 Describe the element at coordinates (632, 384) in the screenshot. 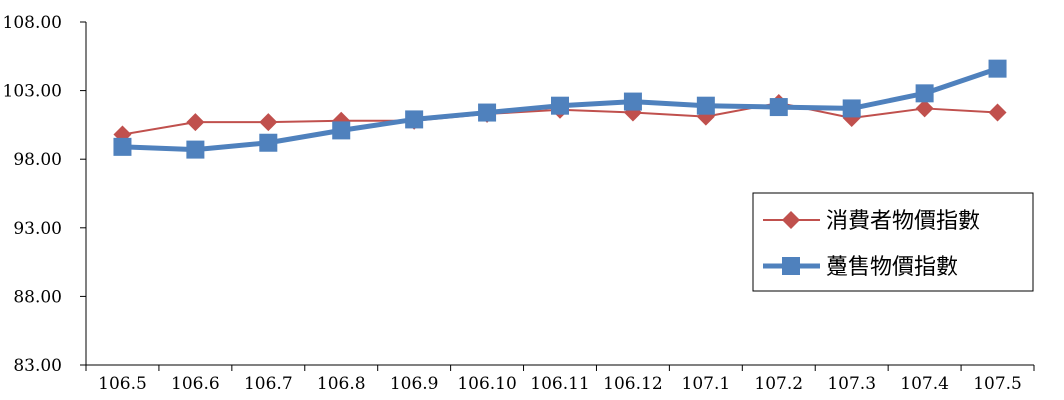

I see `x-tick-label: 106.12` at that location.